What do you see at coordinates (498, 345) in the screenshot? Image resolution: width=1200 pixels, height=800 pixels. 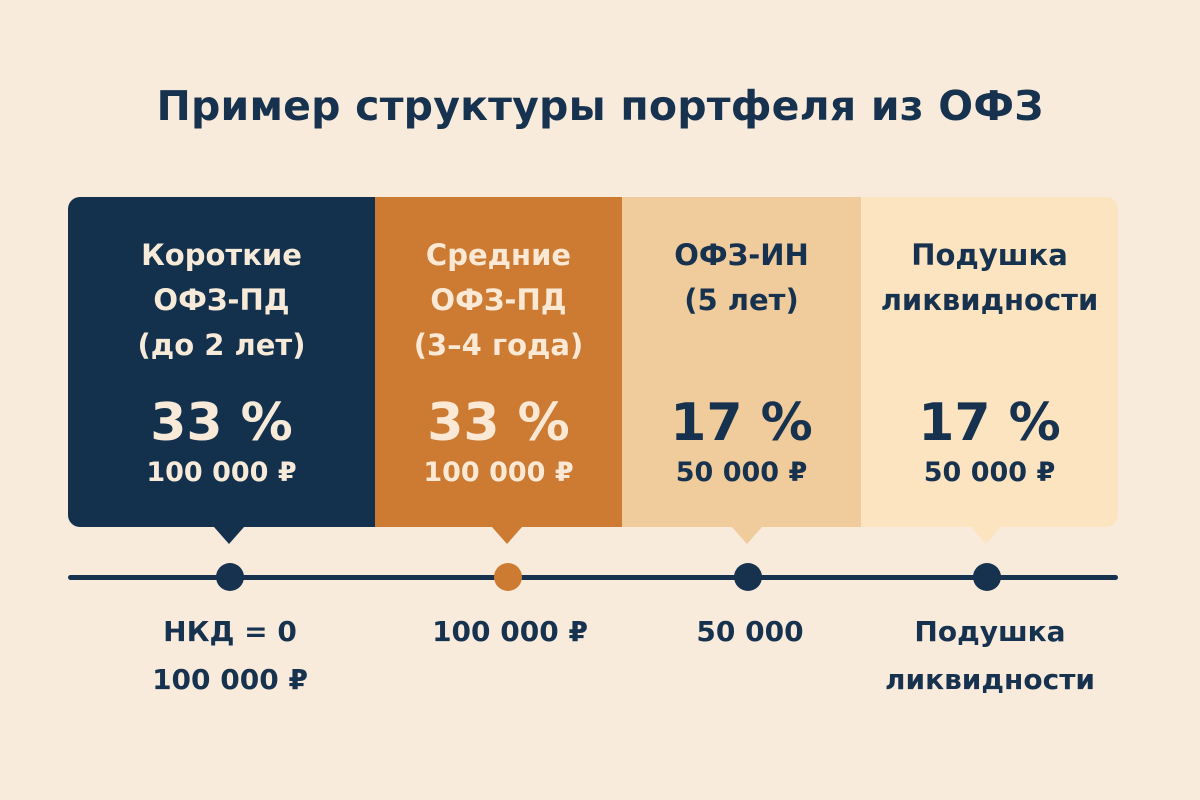 I see `panel-heading-line: (3–4 года)` at bounding box center [498, 345].